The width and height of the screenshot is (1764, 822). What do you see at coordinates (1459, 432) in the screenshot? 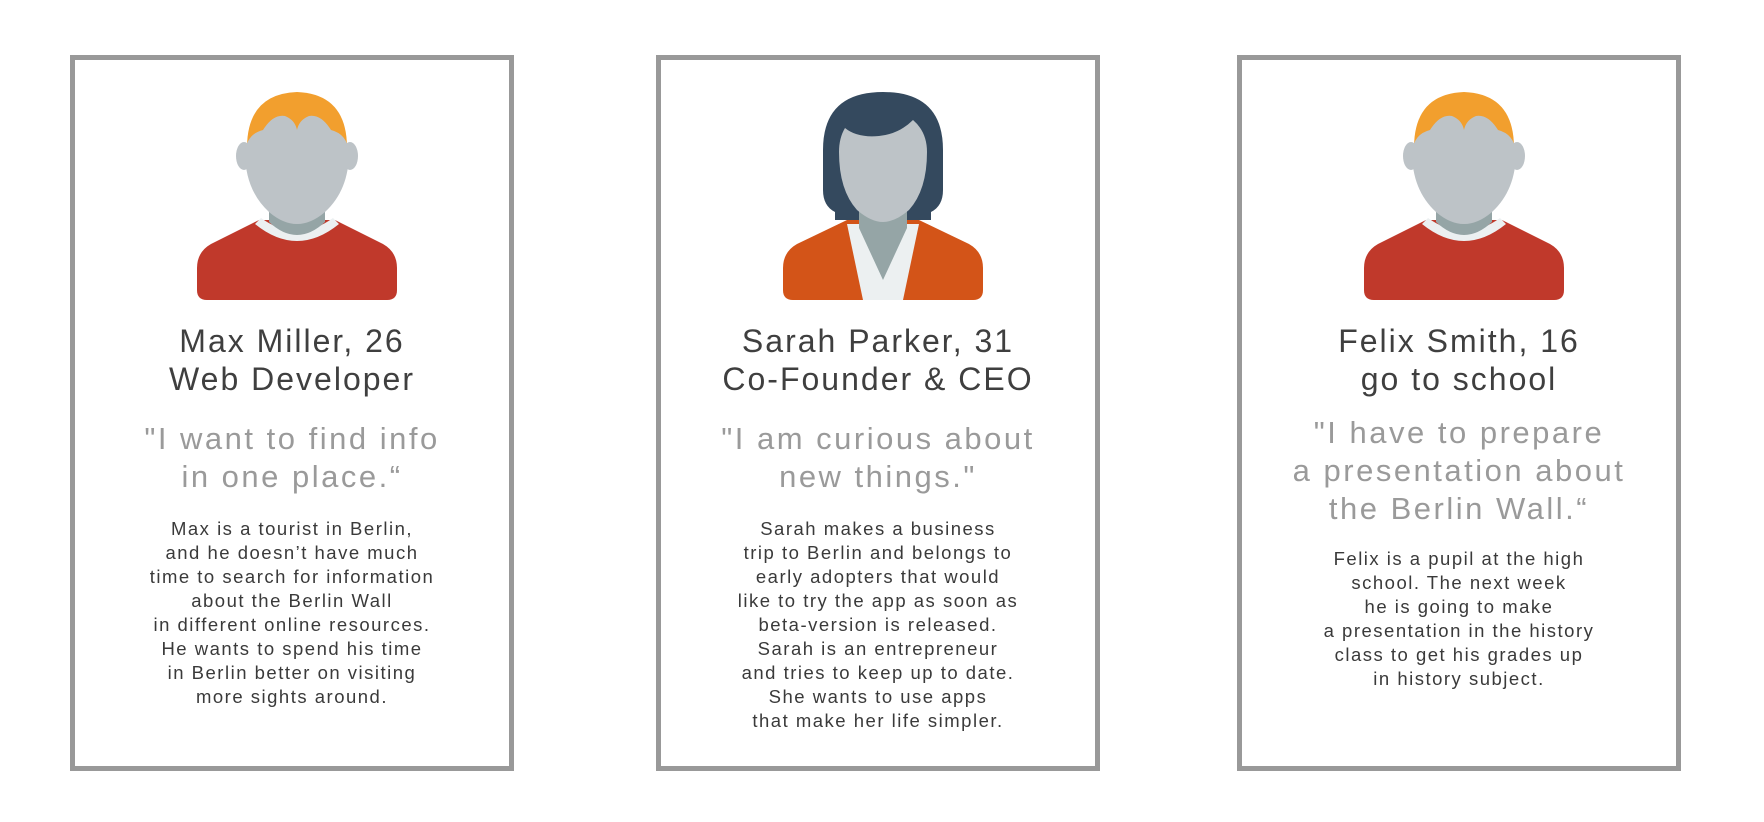
I see `quote-line: "I have to prepare` at bounding box center [1459, 432].